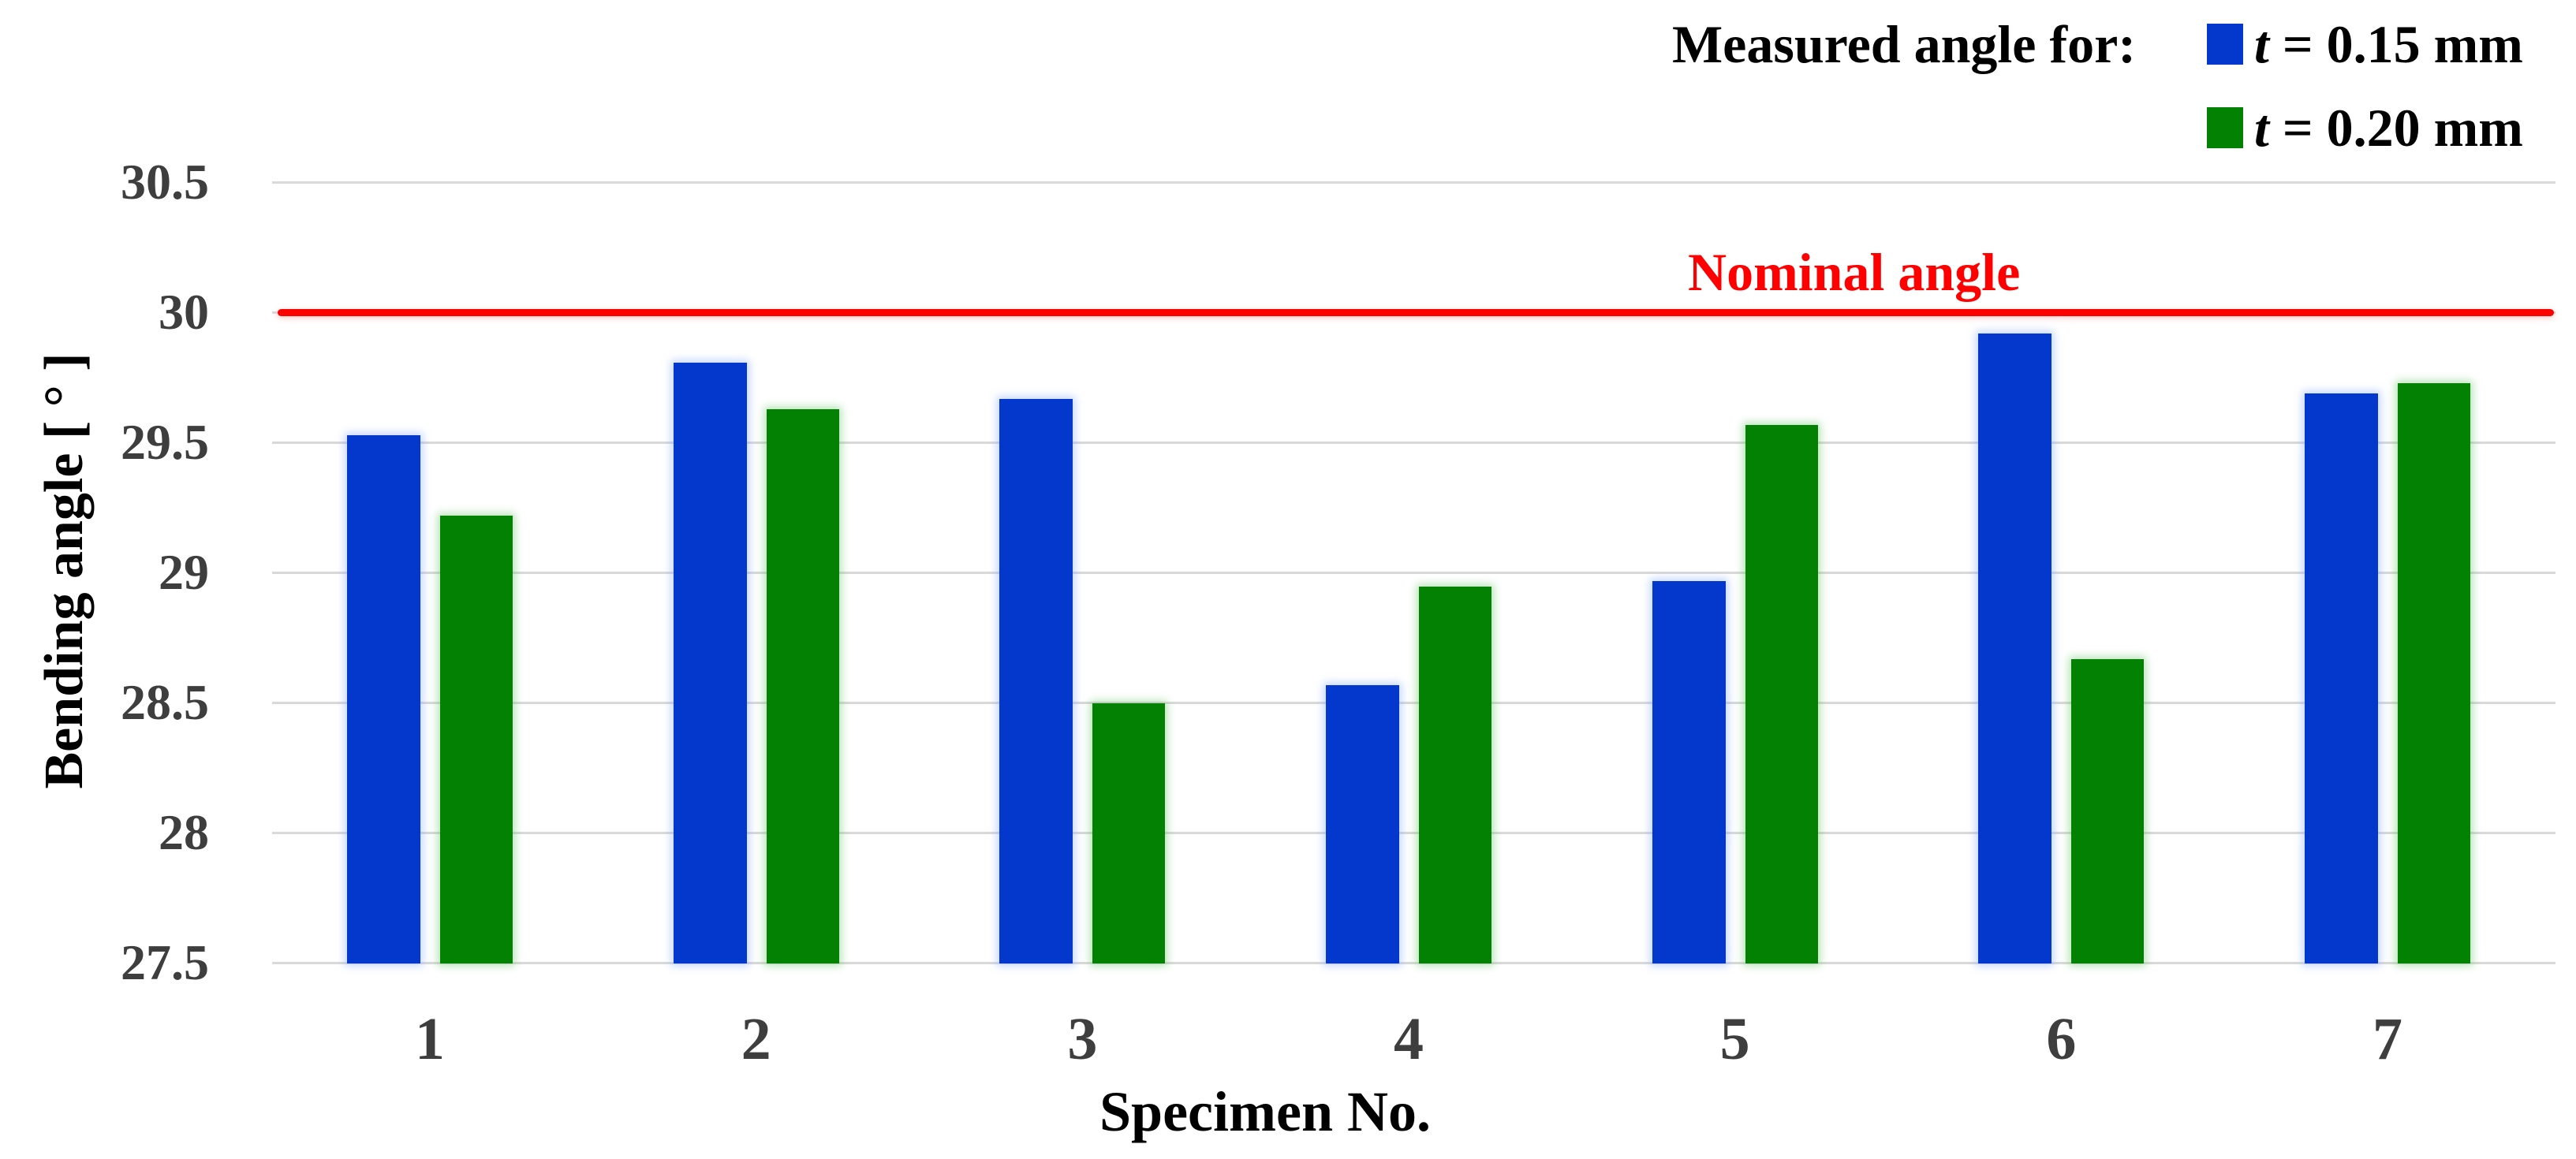 Image resolution: width=2576 pixels, height=1159 pixels. What do you see at coordinates (476, 740) in the screenshot?
I see `bar-specimen1-series2` at bounding box center [476, 740].